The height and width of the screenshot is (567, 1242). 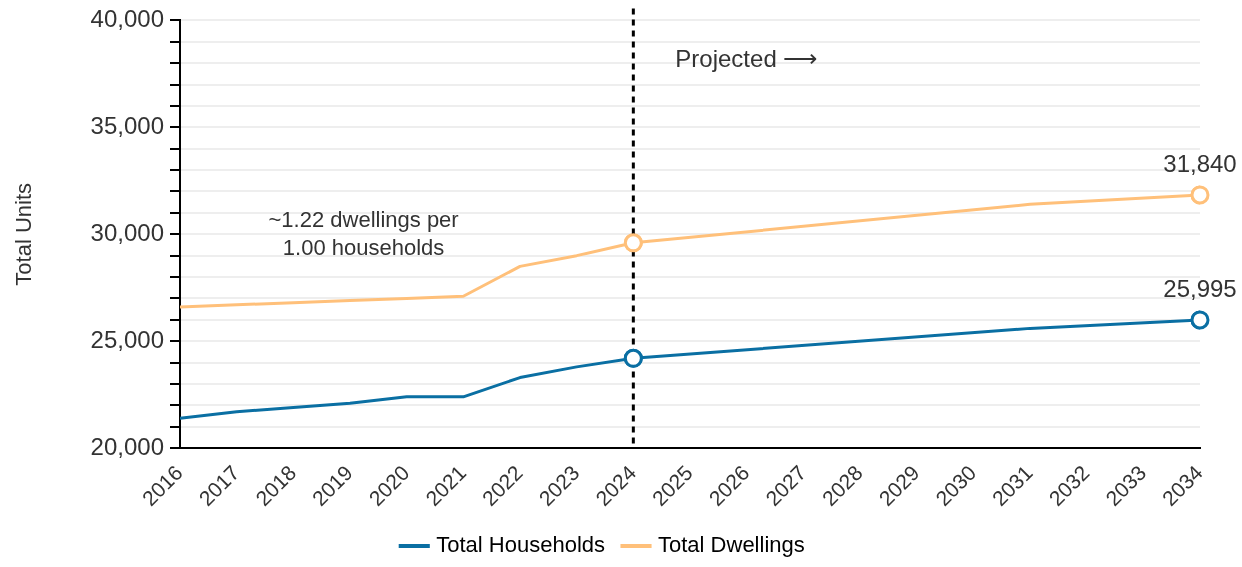 What do you see at coordinates (24, 234) in the screenshot?
I see `y-axis-title: Total Units` at bounding box center [24, 234].